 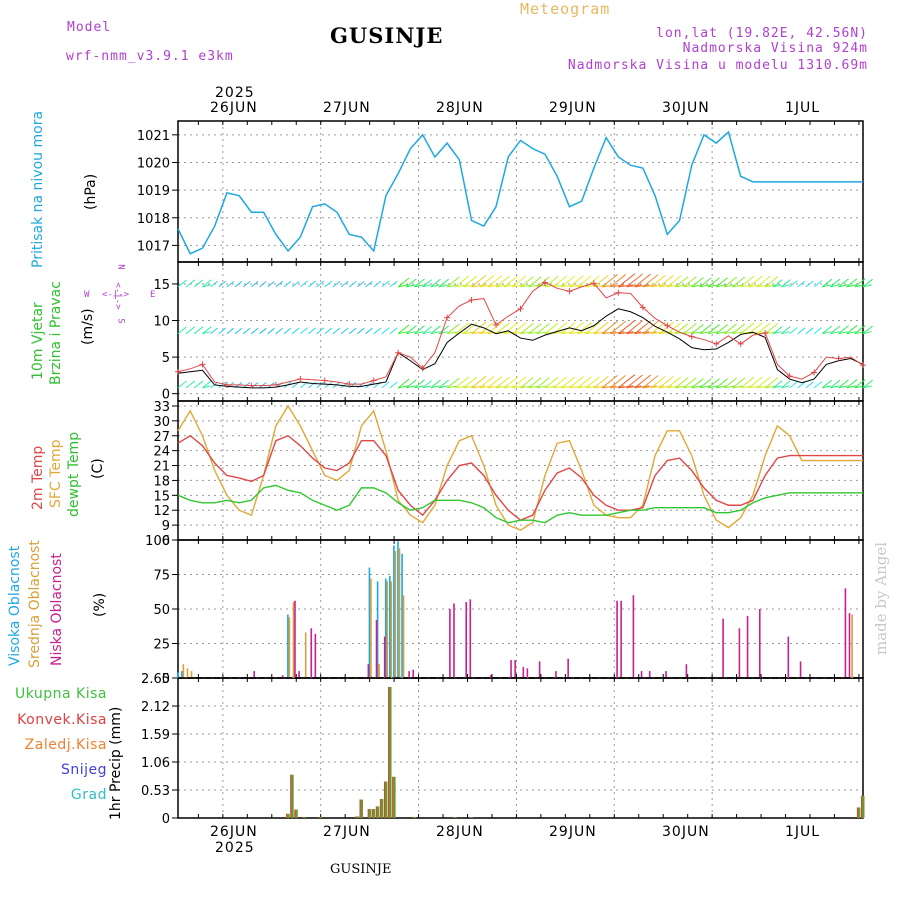 I want to click on date-bottom-1: 27JUN, so click(x=347, y=832).